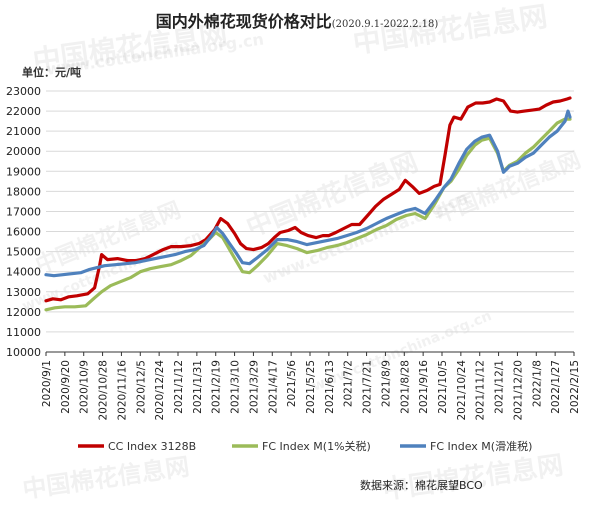 This screenshot has height=507, width=594. I want to click on x-tick-label: 2020/10/9, so click(85, 387).